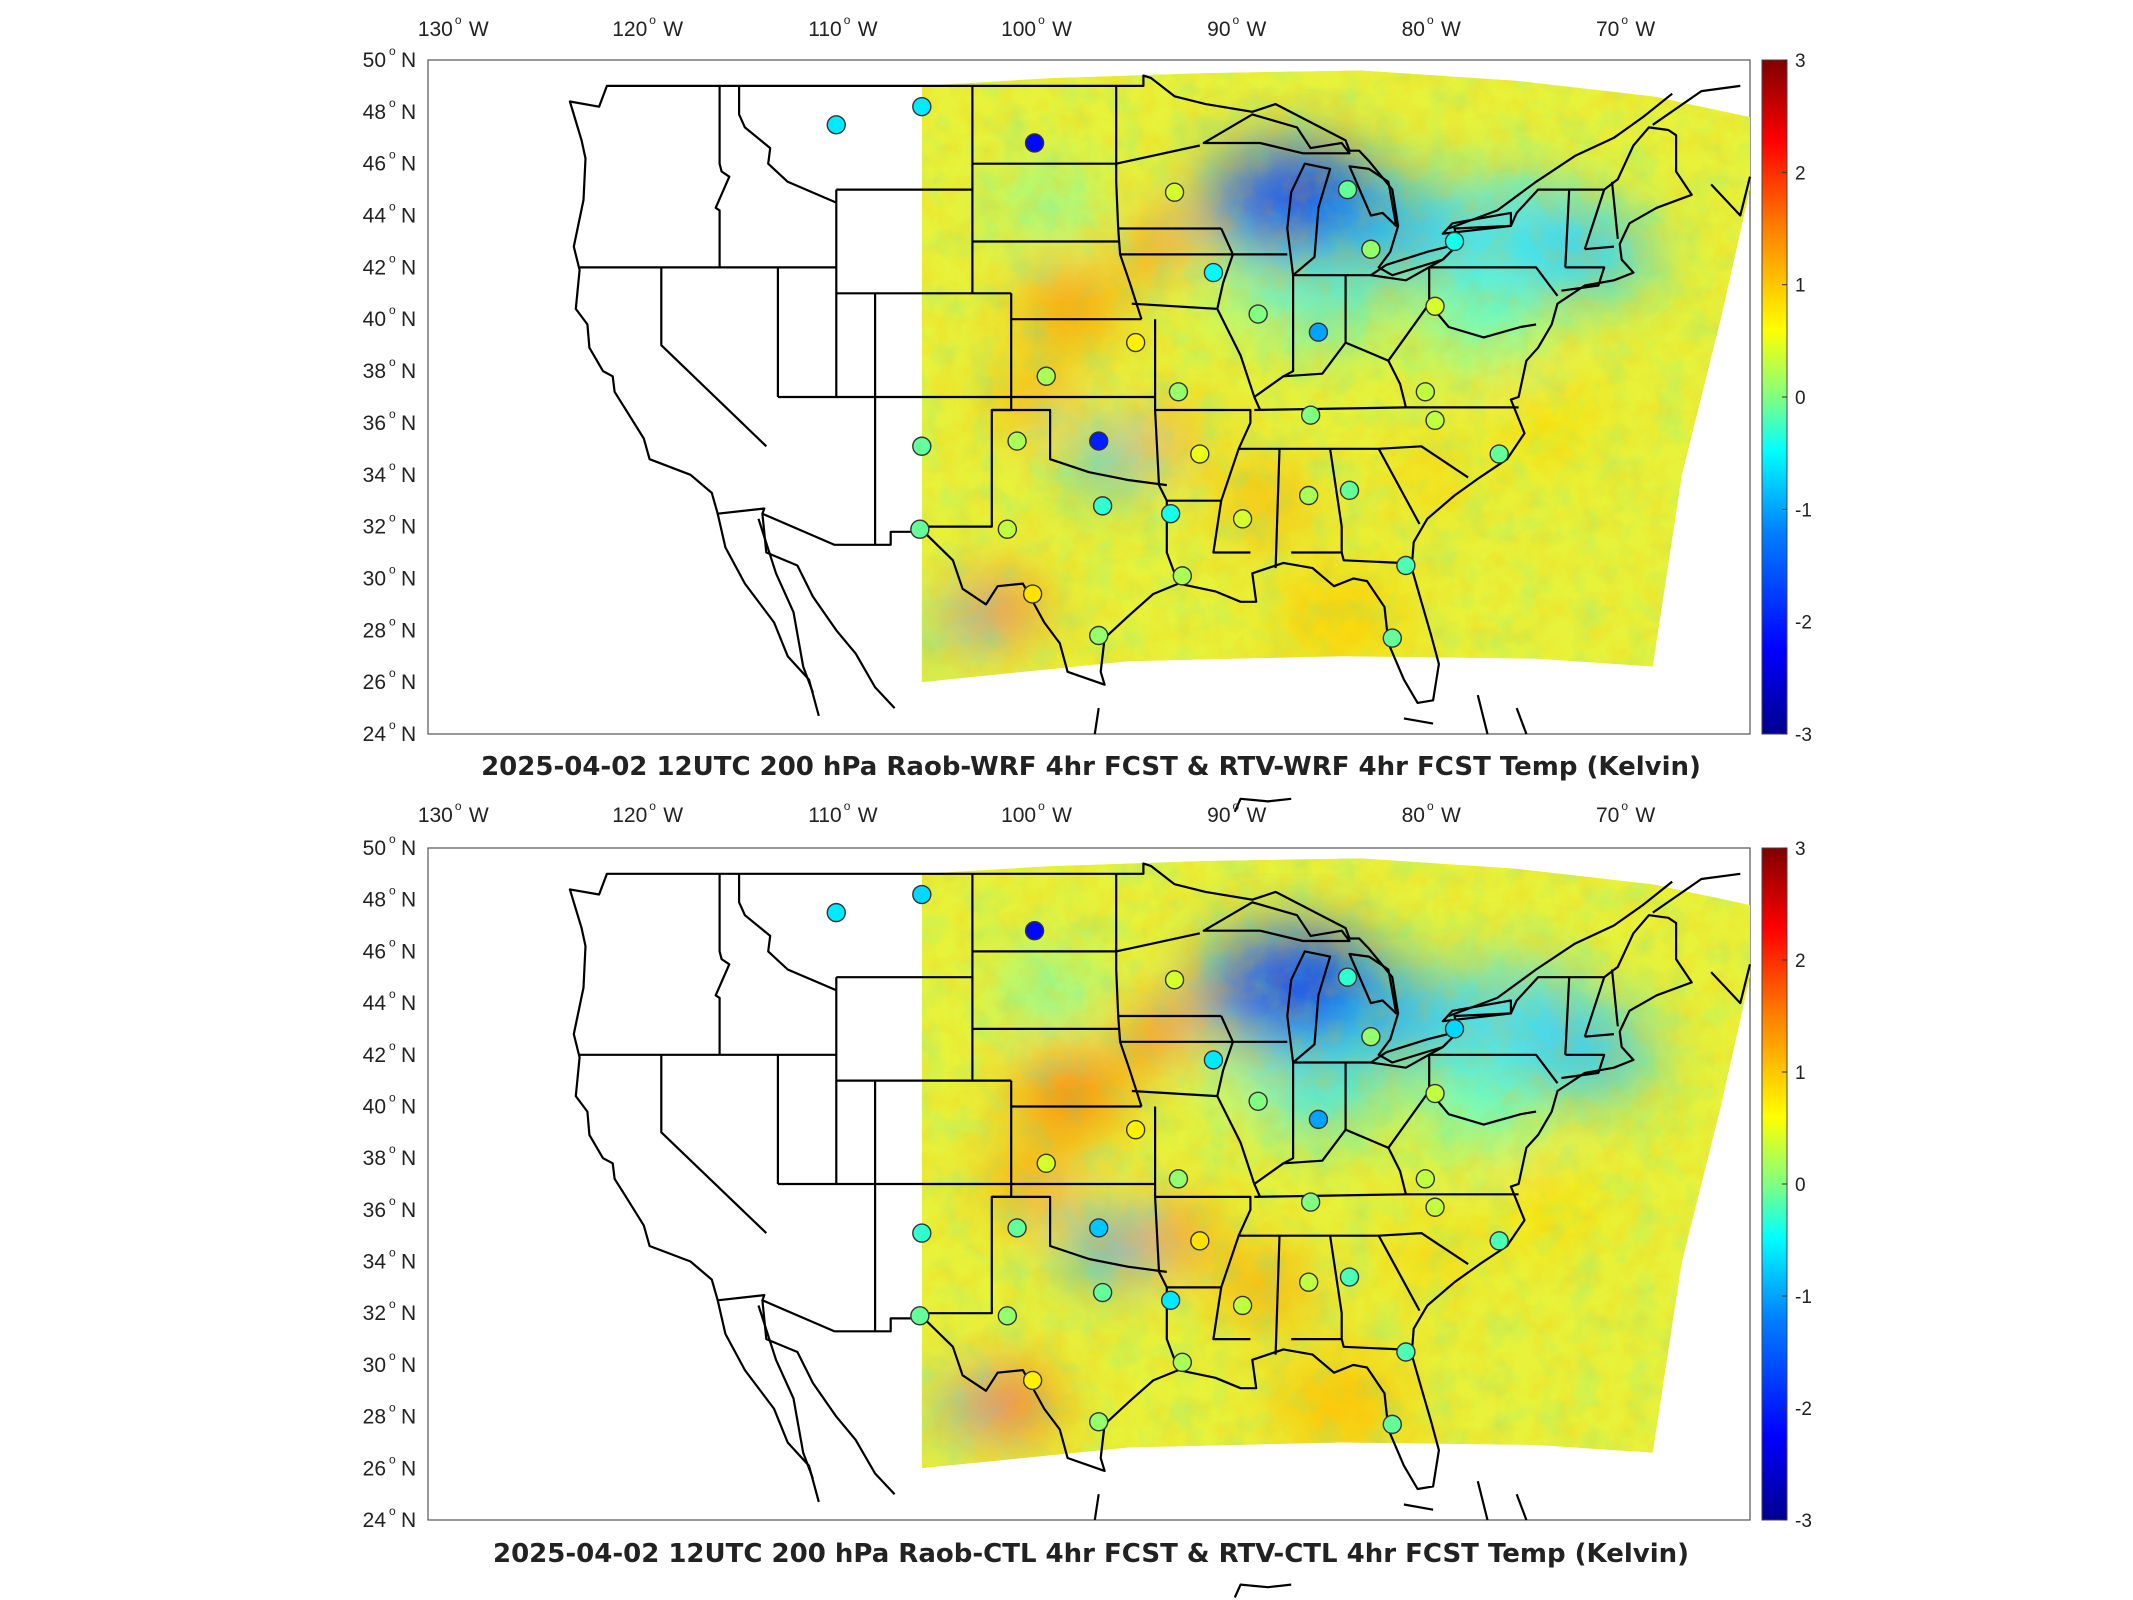  What do you see at coordinates (629, 29) in the screenshot?
I see `longitude-tick-label: 120` at bounding box center [629, 29].